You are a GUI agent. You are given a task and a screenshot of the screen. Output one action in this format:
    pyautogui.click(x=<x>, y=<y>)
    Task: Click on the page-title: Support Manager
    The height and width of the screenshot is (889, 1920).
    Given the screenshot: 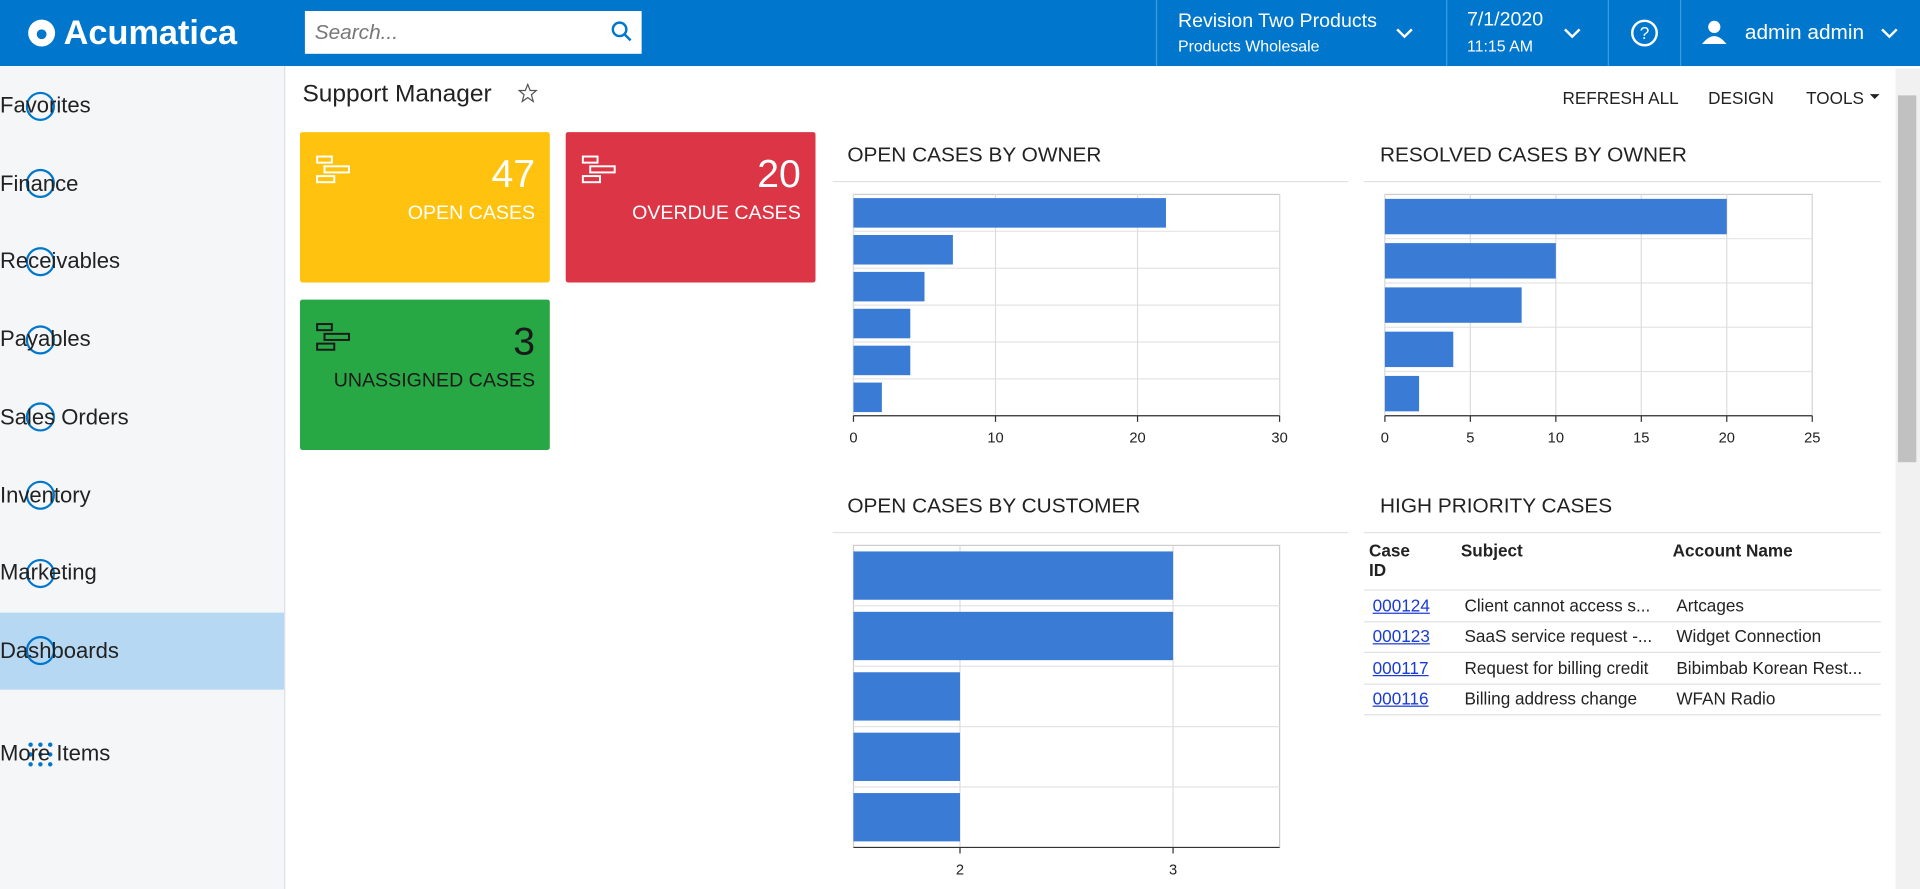 What is the action you would take?
    pyautogui.click(x=397, y=94)
    